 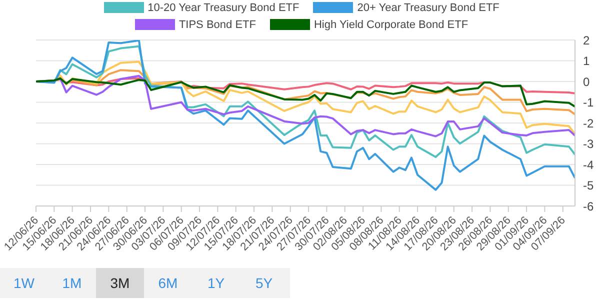 What do you see at coordinates (586, 40) in the screenshot?
I see `y-tick-label: 2` at bounding box center [586, 40].